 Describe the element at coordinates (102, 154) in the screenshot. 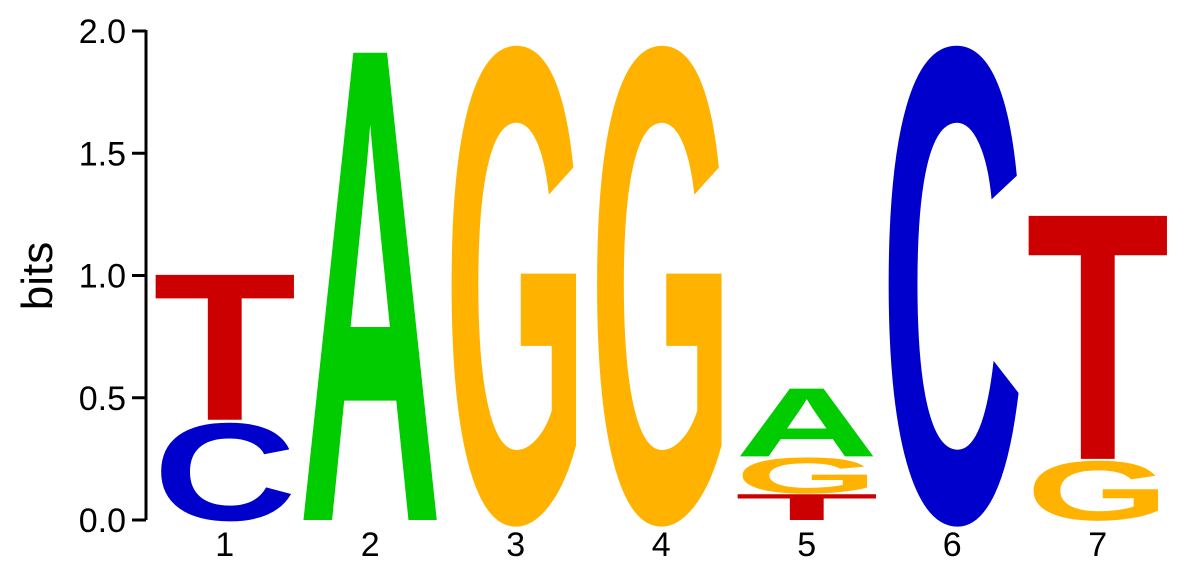

I see `y-tick-label: 1.5` at that location.